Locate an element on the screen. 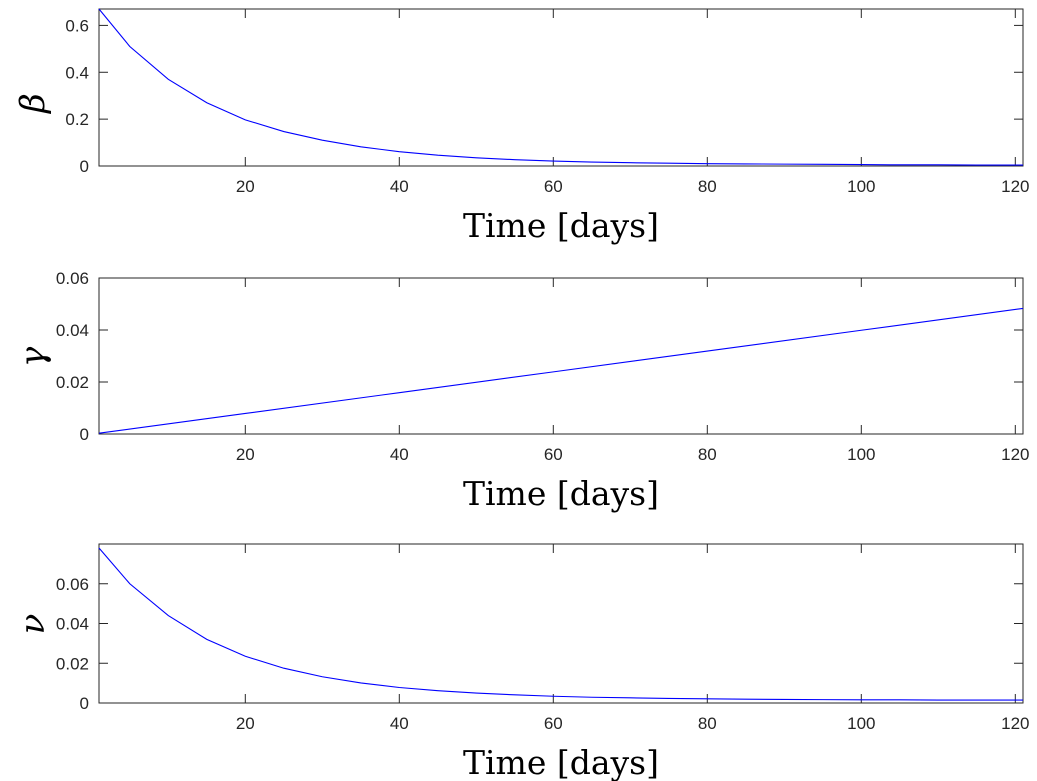 This screenshot has height=781, width=1037. gamma-x-tick-label: 60 is located at coordinates (553, 454).